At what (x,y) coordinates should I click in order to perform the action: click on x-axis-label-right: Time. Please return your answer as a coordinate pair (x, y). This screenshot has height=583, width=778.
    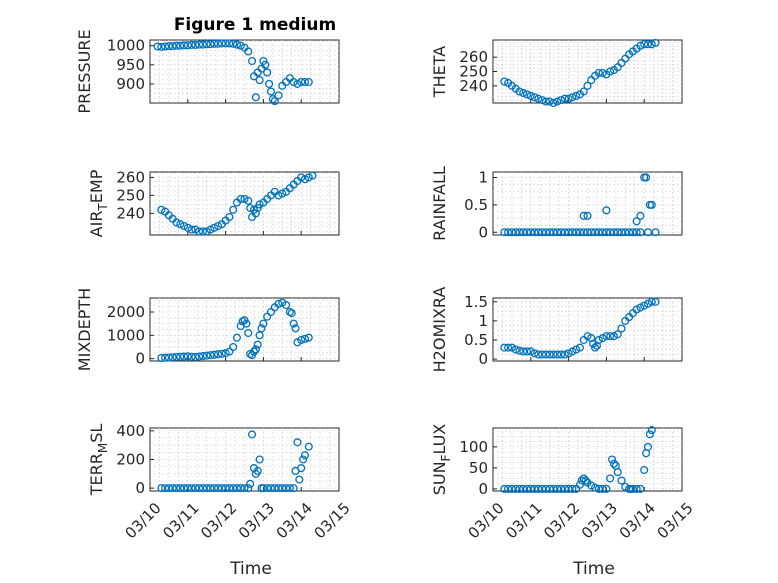
    Looking at the image, I should click on (593, 569).